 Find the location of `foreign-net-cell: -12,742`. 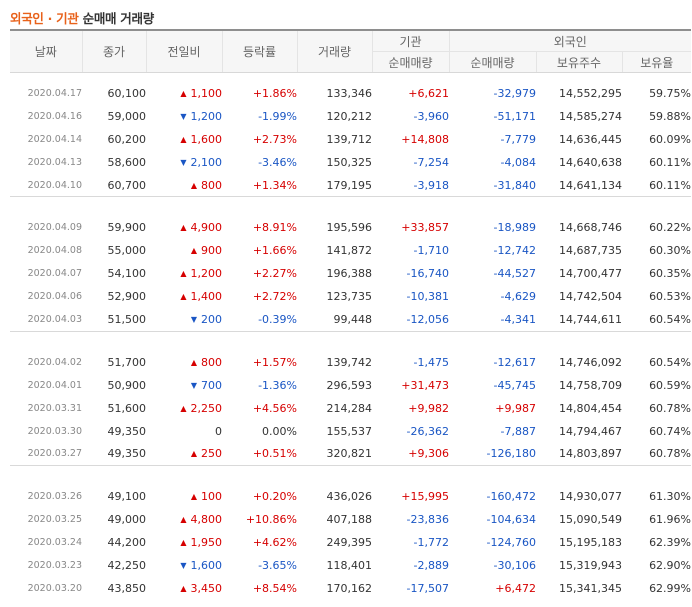

foreign-net-cell: -12,742 is located at coordinates (514, 251).